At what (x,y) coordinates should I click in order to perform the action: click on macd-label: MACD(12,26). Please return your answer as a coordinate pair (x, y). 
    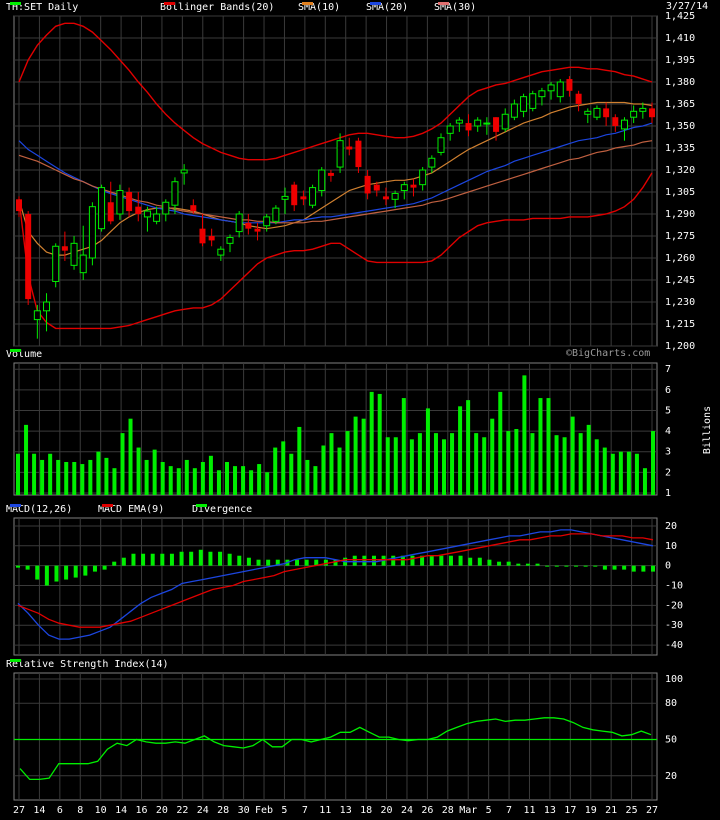
    Looking at the image, I should click on (39, 509).